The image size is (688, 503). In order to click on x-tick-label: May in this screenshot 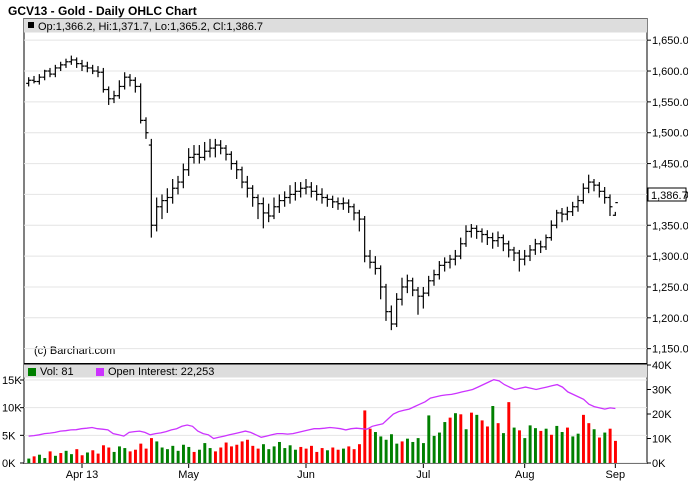, I will do `click(188, 475)`.